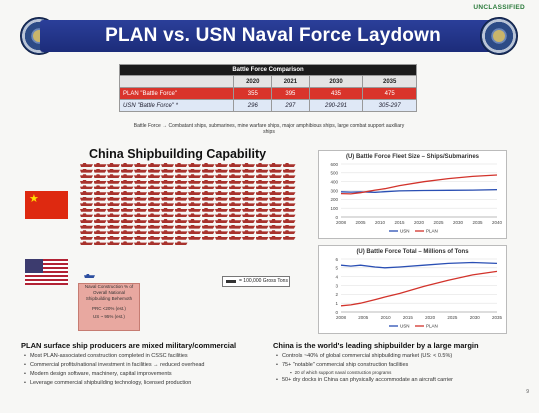 Image resolution: width=539 pixels, height=413 pixels. Describe the element at coordinates (499, 36) in the screenshot. I see `onI-seal-icon` at that location.